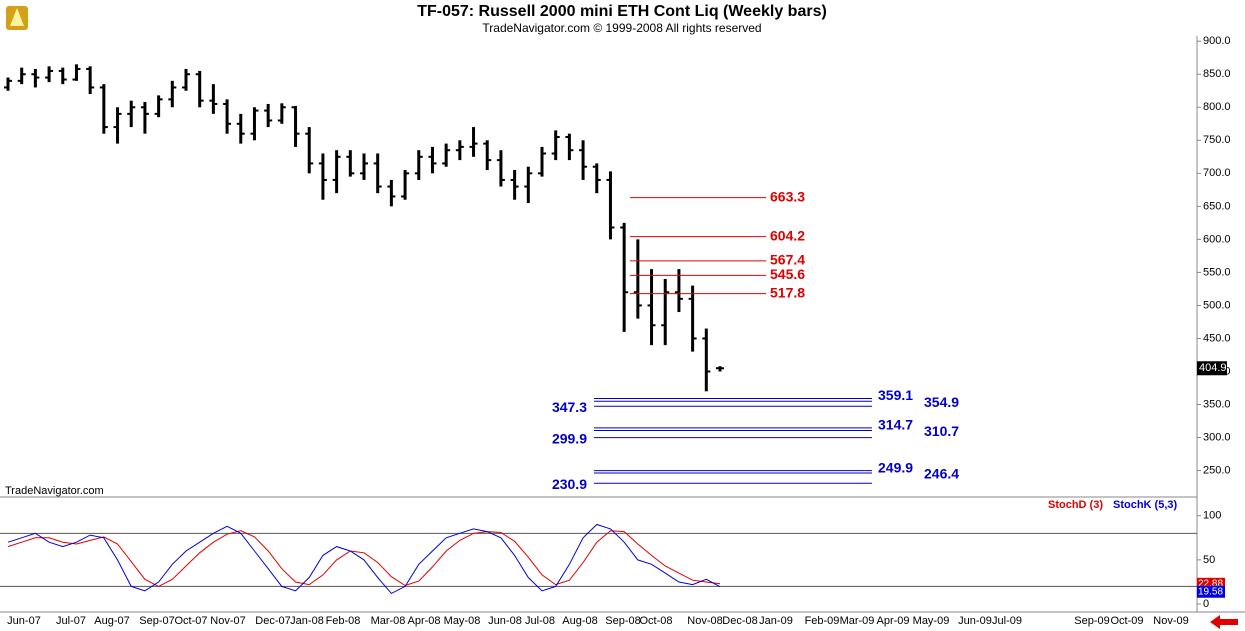 The image size is (1245, 631). What do you see at coordinates (1217, 305) in the screenshot?
I see `y-tick-label: 500.0` at bounding box center [1217, 305].